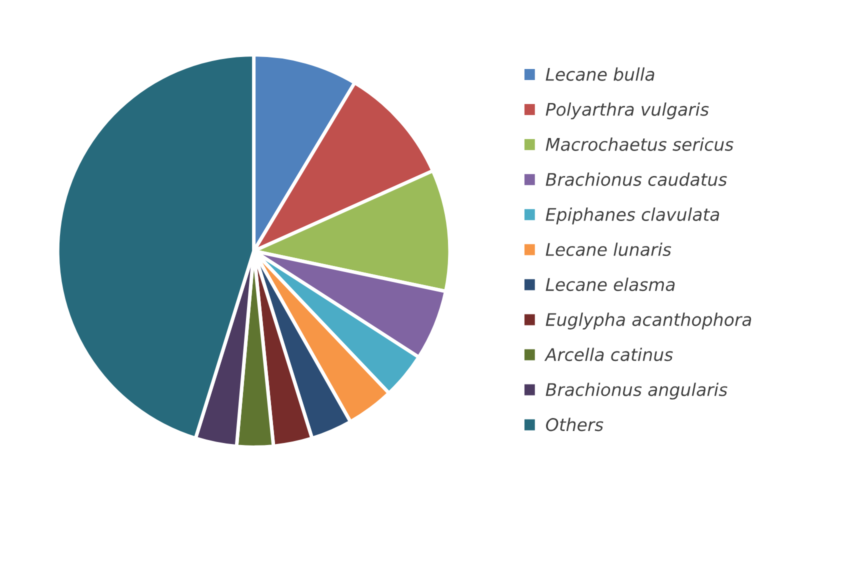  Describe the element at coordinates (600, 74) in the screenshot. I see `legend-label: Lecane bulla` at that location.